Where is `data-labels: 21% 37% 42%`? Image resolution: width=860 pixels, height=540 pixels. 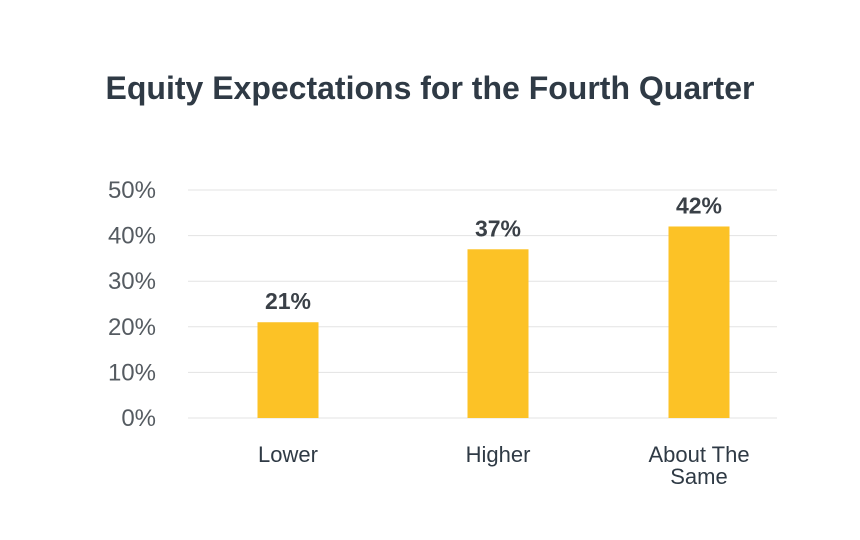 data-labels: 21% 37% 42% is located at coordinates (493, 253).